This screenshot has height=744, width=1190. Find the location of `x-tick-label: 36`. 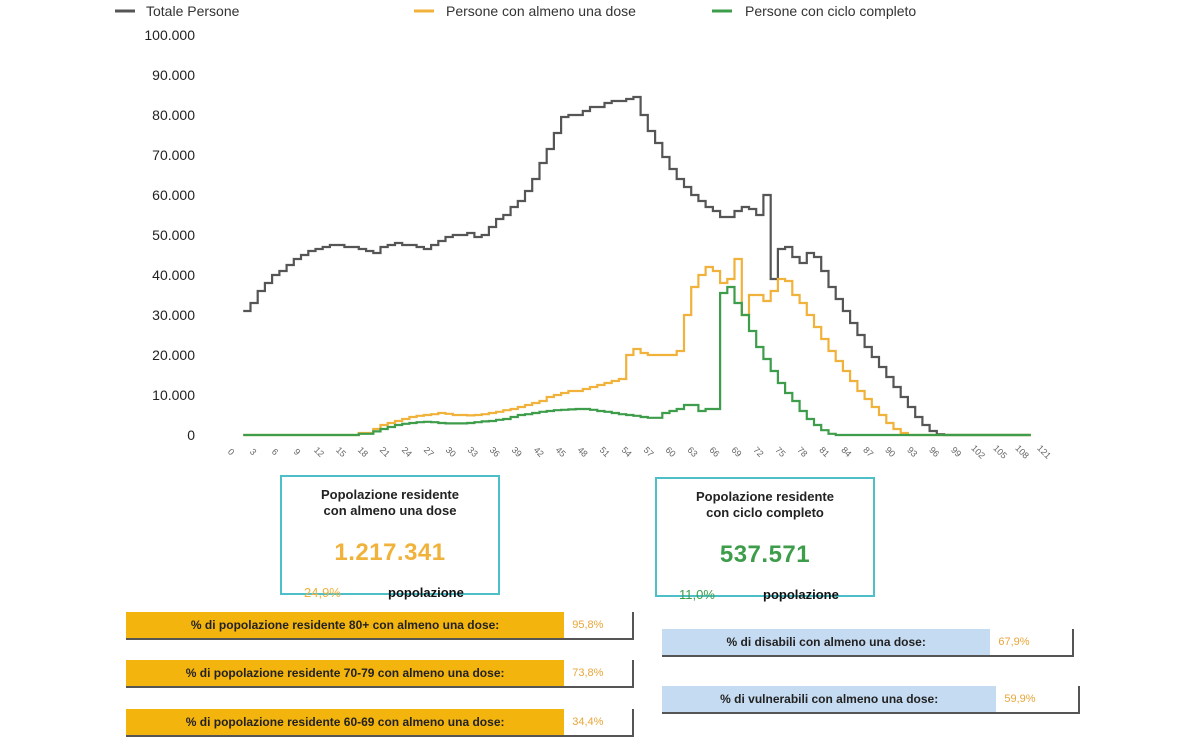

x-tick-label: 36 is located at coordinates (495, 452).